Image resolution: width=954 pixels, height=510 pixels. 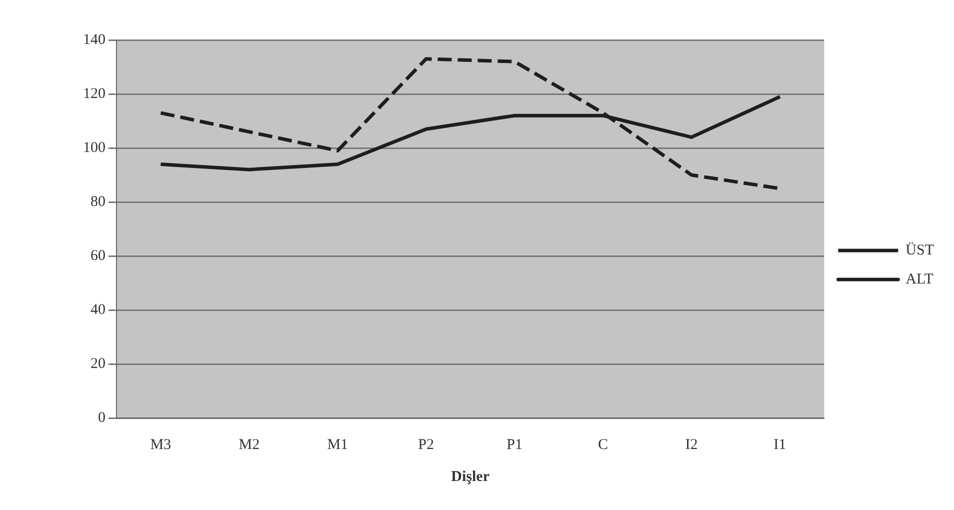 I want to click on y-tick-label: 0, so click(x=102, y=418).